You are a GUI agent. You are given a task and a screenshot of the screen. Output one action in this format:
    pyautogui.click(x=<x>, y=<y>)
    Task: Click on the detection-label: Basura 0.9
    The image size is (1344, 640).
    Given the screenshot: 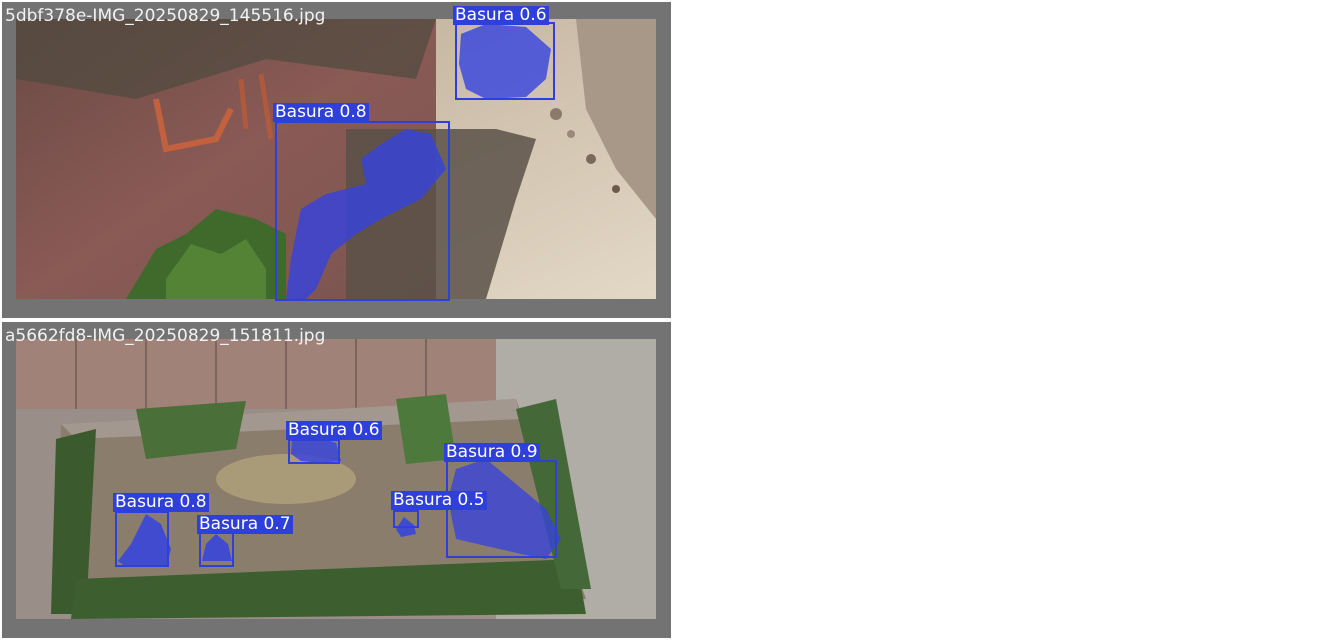 What is the action you would take?
    pyautogui.click(x=492, y=452)
    